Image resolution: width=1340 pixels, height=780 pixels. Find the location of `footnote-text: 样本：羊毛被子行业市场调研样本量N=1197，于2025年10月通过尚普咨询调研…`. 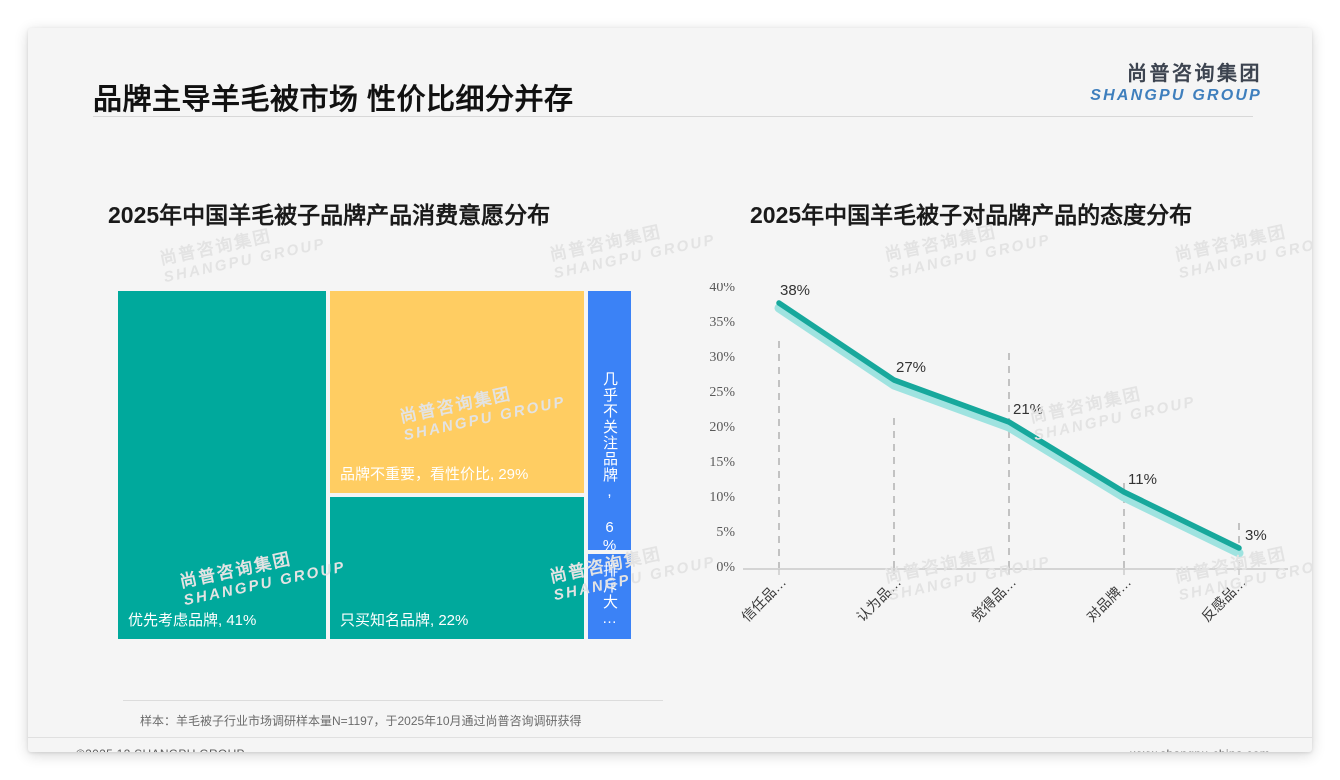

footnote-text: 样本：羊毛被子行业市场调研样本量N=1197，于2025年10月通过尚普咨询调研… is located at coordinates (361, 721).